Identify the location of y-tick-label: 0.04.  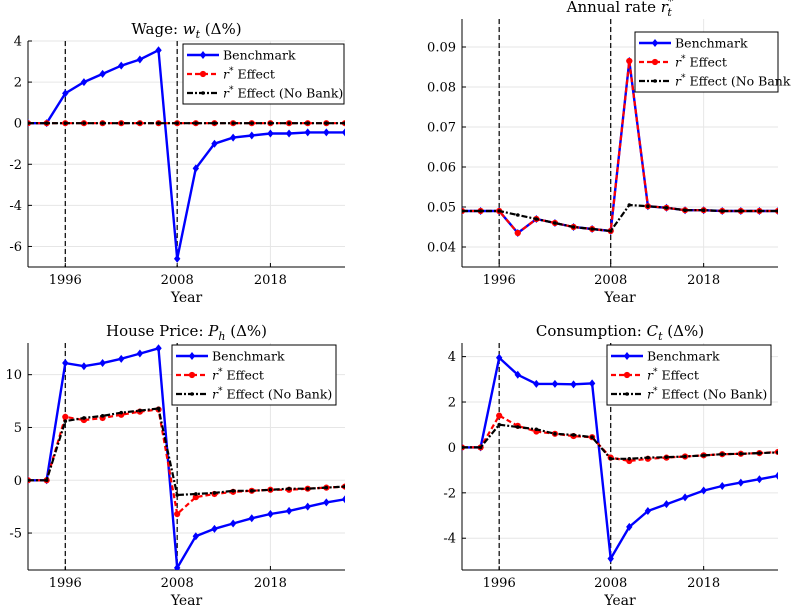
(441, 248).